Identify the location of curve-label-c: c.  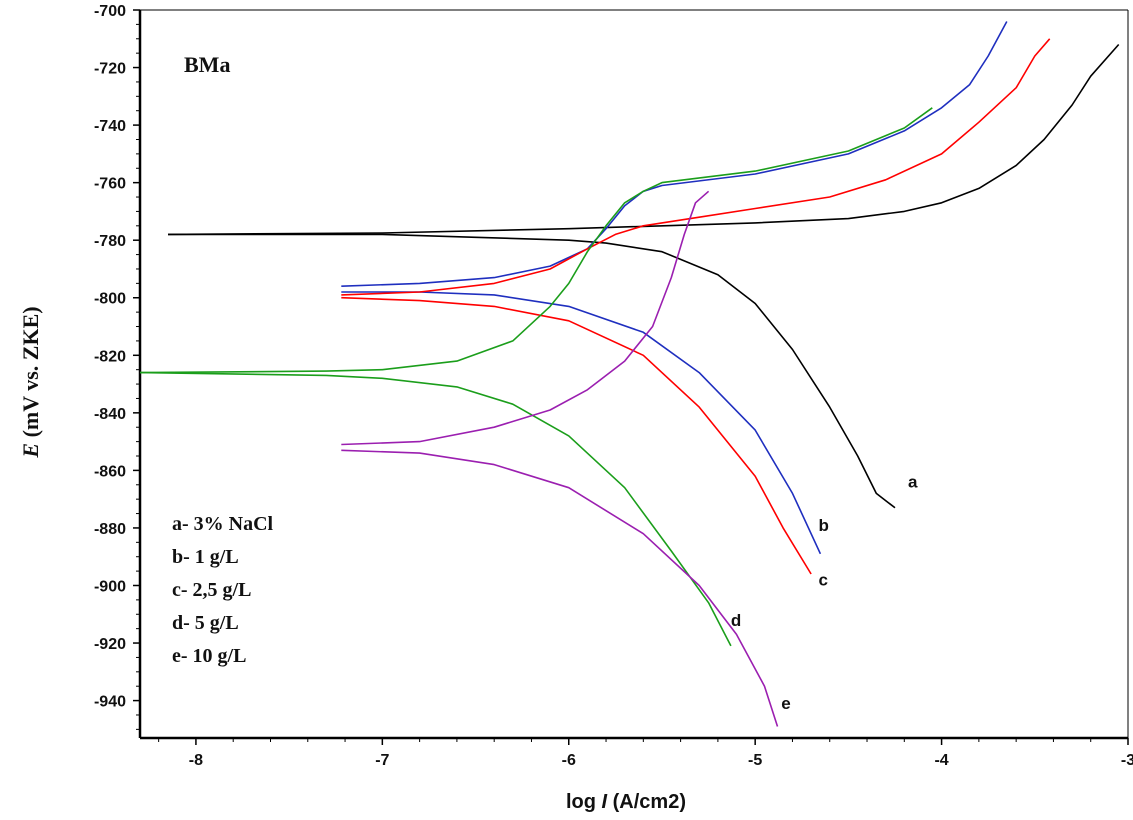
(823, 579).